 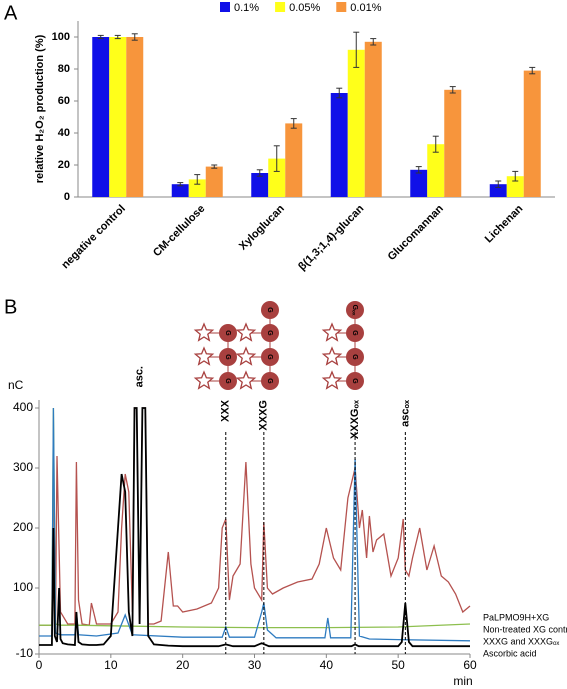 I want to click on x-tick-label: Glucomannan, so click(x=416, y=232).